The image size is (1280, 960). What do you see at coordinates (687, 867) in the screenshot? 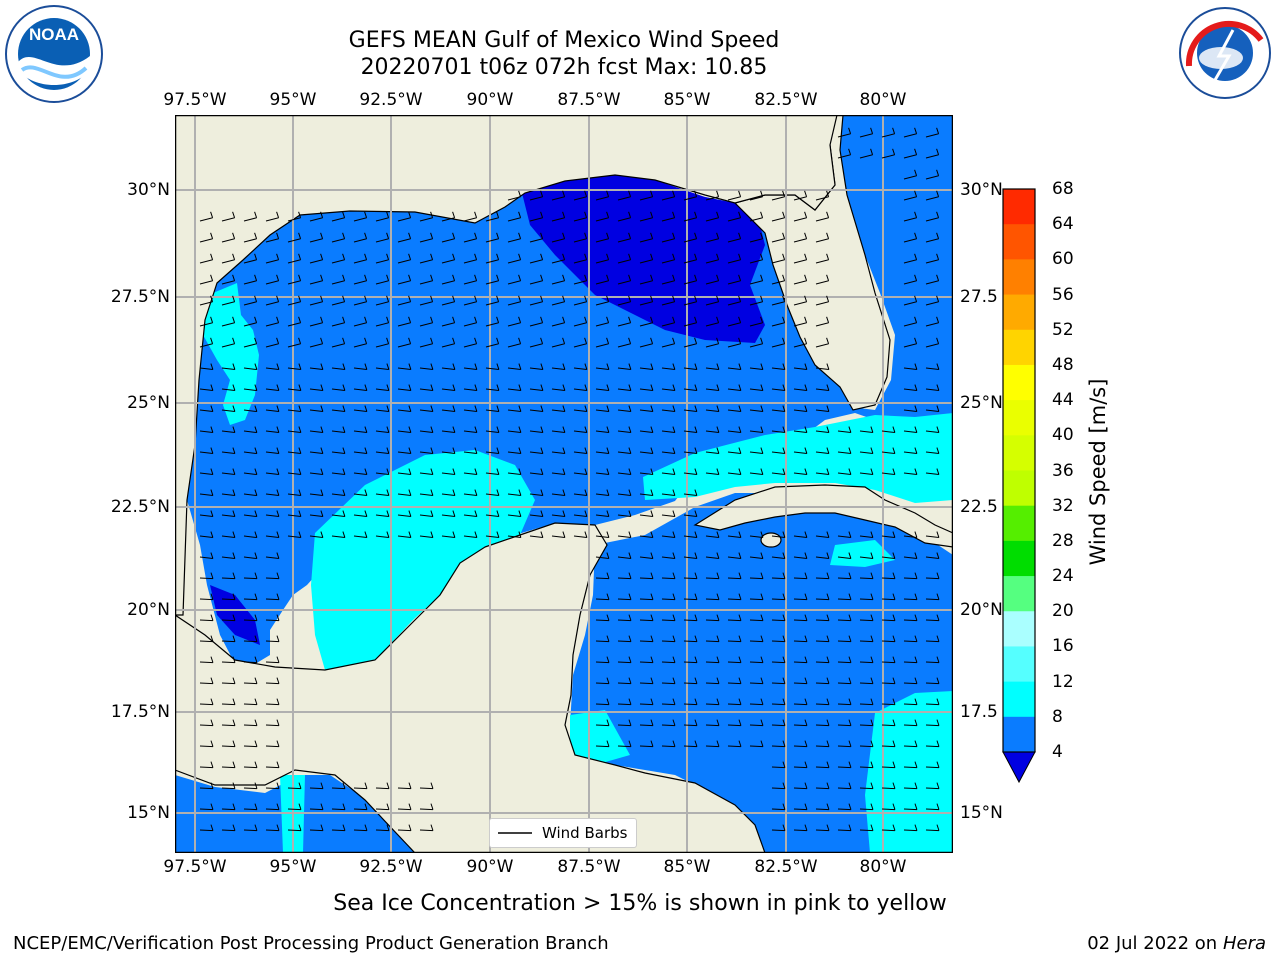
I see `lon-label-bottom: 85°W` at bounding box center [687, 867].